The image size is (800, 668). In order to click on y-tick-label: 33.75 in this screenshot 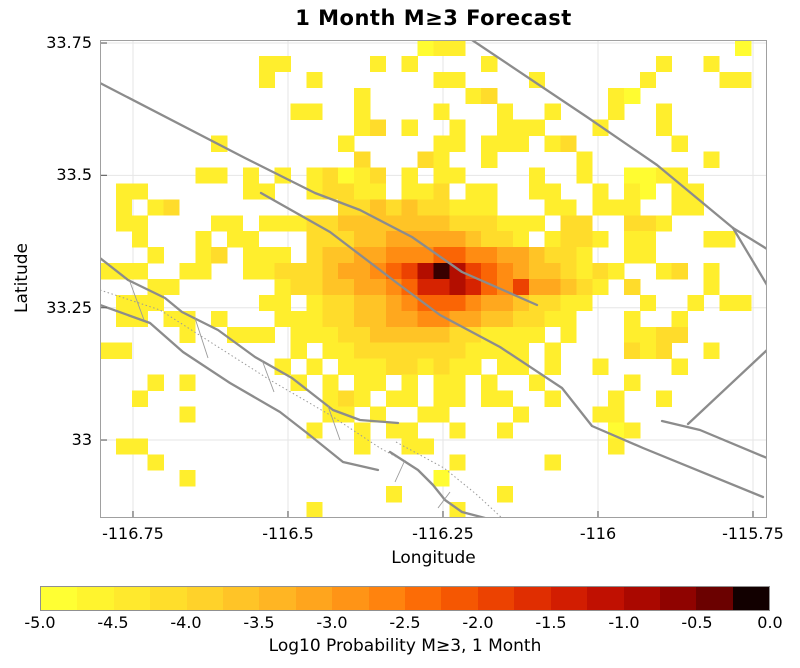, I will do `click(69, 43)`.